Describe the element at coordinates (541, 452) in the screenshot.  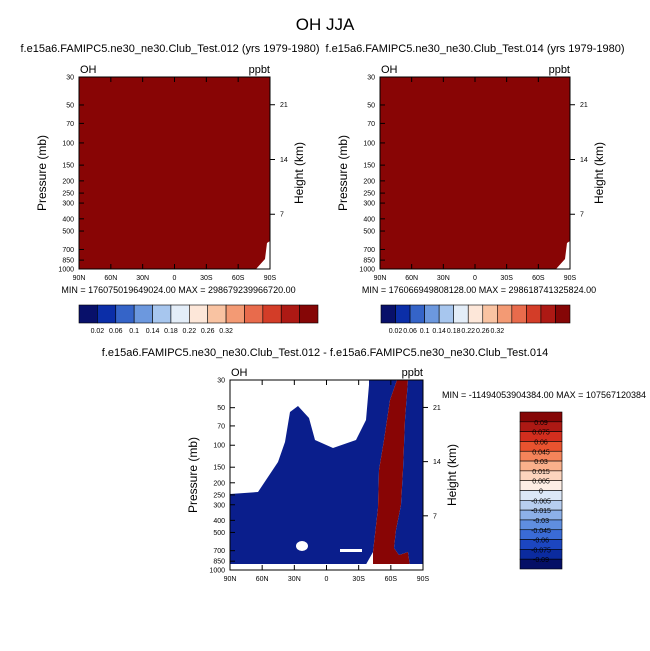
I see `colorbar-label: 0.045` at that location.